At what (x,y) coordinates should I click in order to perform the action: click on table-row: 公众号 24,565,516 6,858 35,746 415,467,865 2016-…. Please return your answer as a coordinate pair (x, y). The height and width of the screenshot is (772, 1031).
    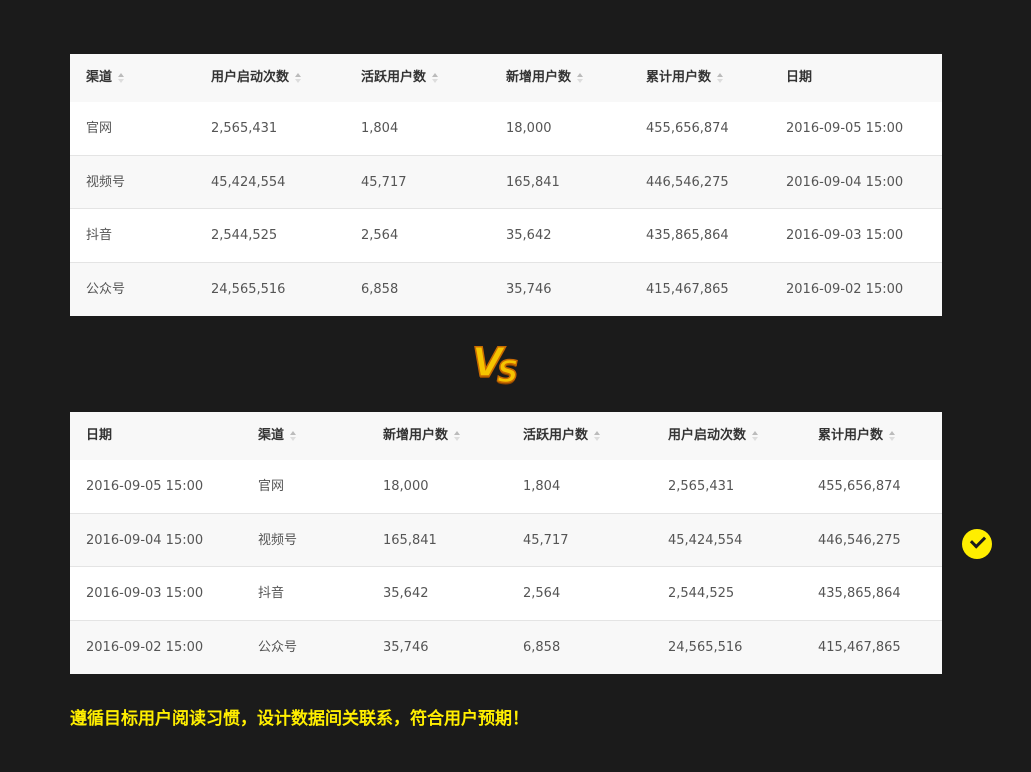
    Looking at the image, I should click on (506, 289).